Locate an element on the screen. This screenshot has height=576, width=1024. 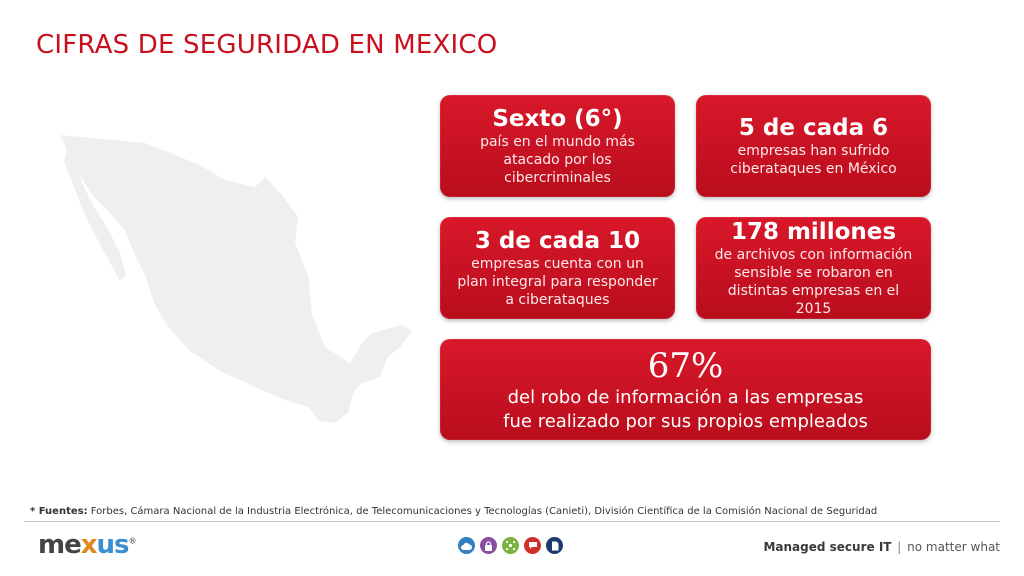
logo-x: x is located at coordinates (89, 545).